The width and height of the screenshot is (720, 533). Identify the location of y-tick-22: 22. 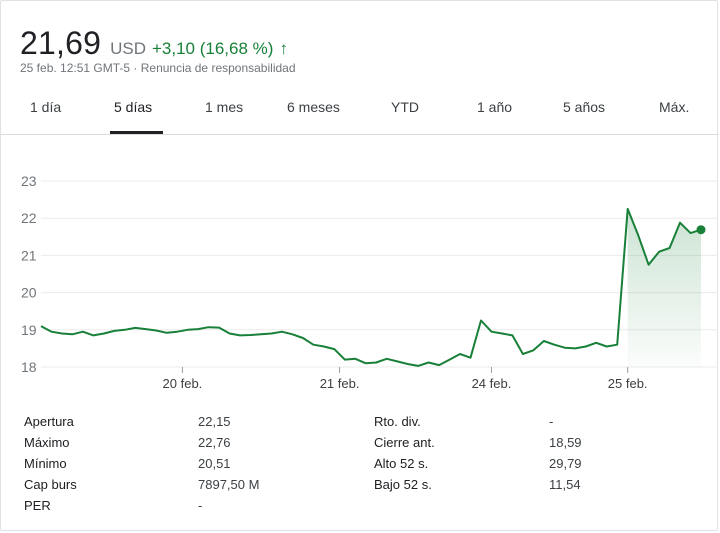
(29, 218).